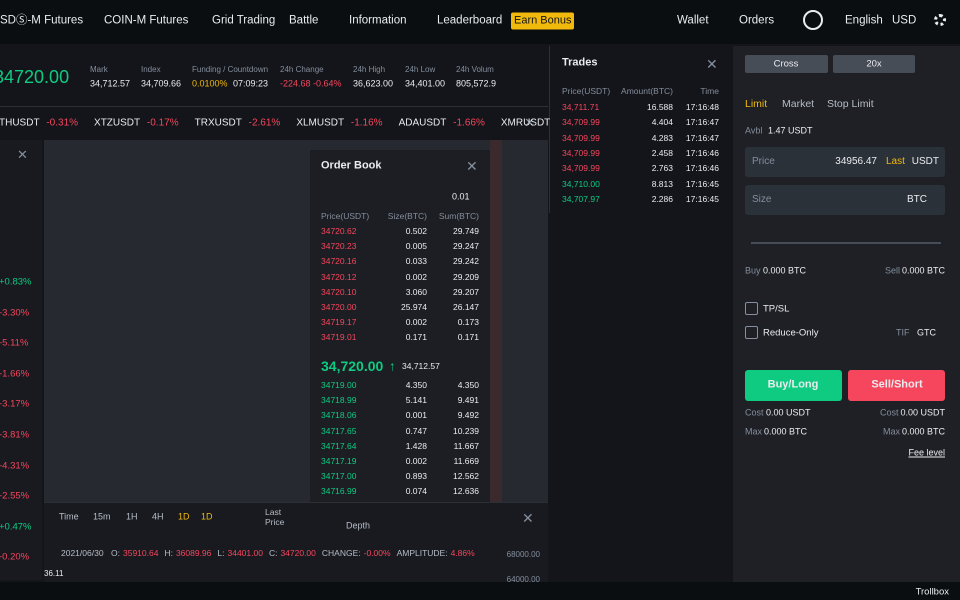 The width and height of the screenshot is (960, 600). I want to click on ask-sum: 29.242, so click(466, 261).